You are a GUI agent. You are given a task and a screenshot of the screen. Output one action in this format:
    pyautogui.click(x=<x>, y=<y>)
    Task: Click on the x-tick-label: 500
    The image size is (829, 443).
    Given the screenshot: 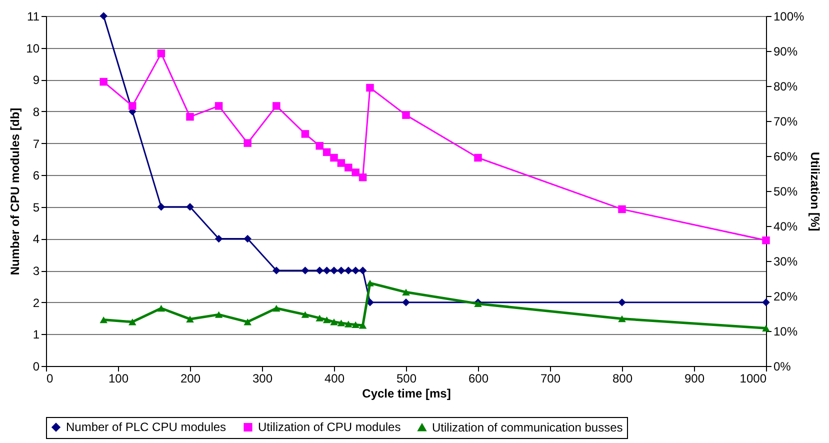 What is the action you would take?
    pyautogui.click(x=406, y=379)
    